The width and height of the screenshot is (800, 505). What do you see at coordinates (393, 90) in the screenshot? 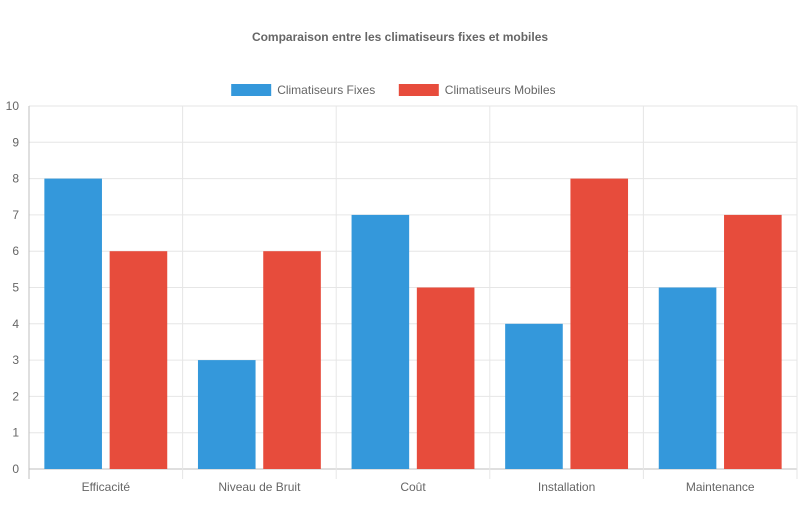
I see `legend: Climatiseurs Fixes Climatiseurs Mobiles` at bounding box center [393, 90].